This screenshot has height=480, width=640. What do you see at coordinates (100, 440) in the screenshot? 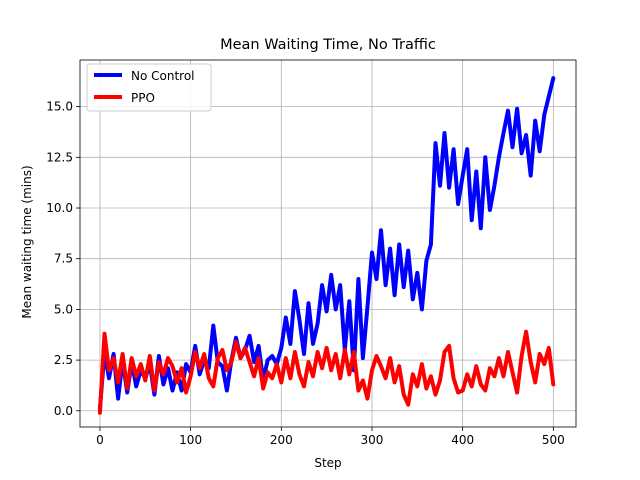
I see `x-tick-label: 0` at bounding box center [100, 440].